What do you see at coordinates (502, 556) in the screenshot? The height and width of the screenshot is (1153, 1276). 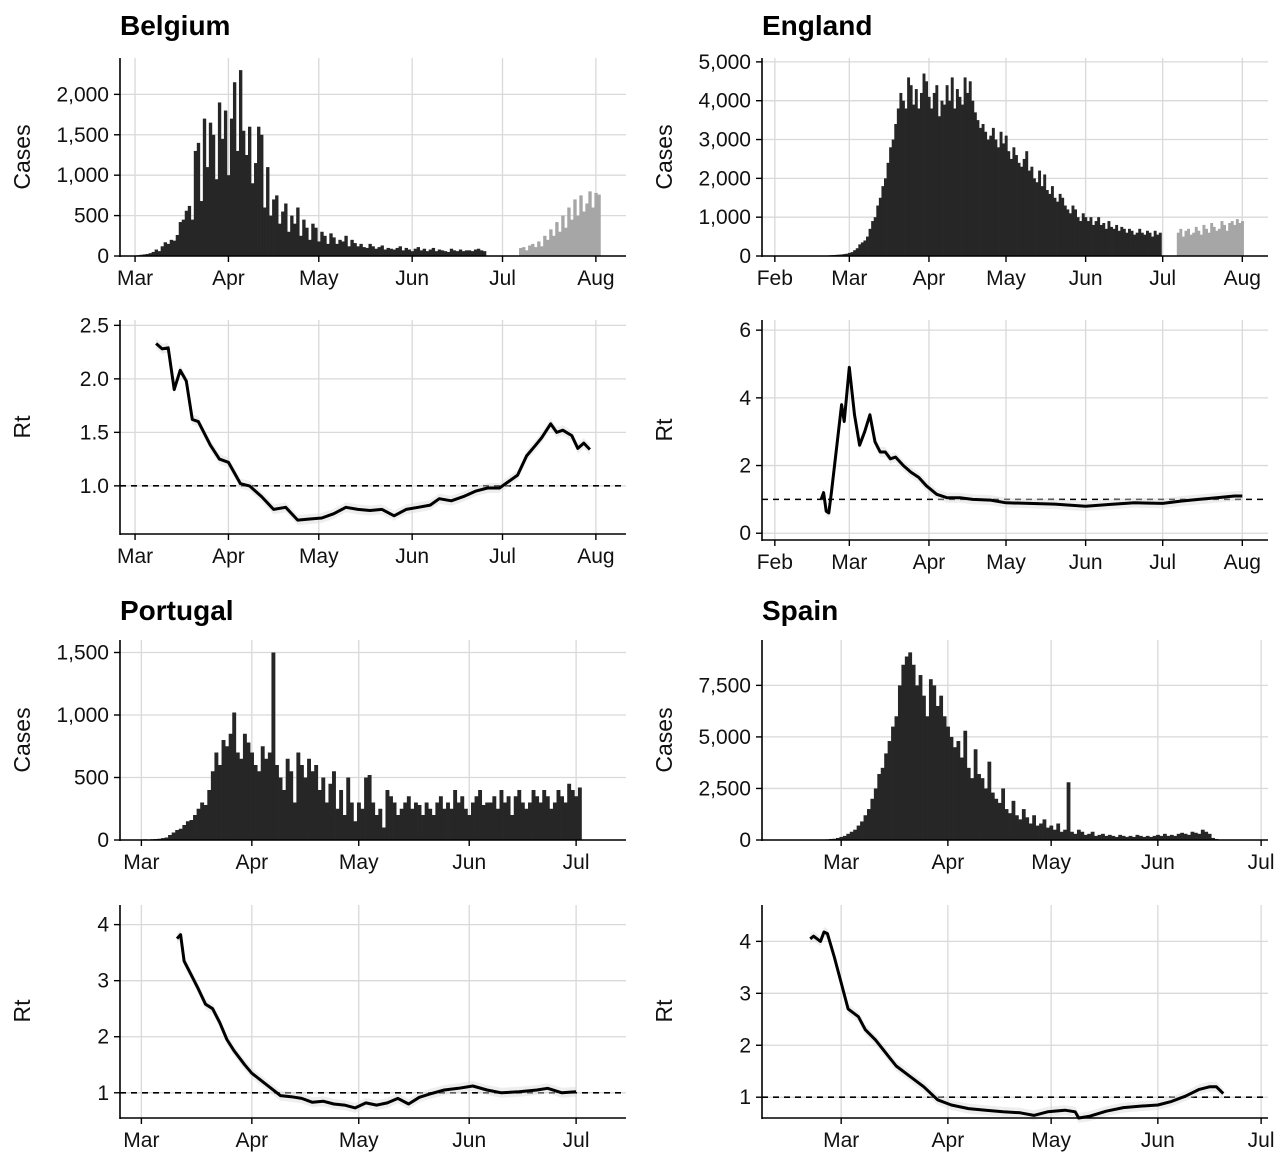 I see `x-tick-label: Jul` at bounding box center [502, 556].